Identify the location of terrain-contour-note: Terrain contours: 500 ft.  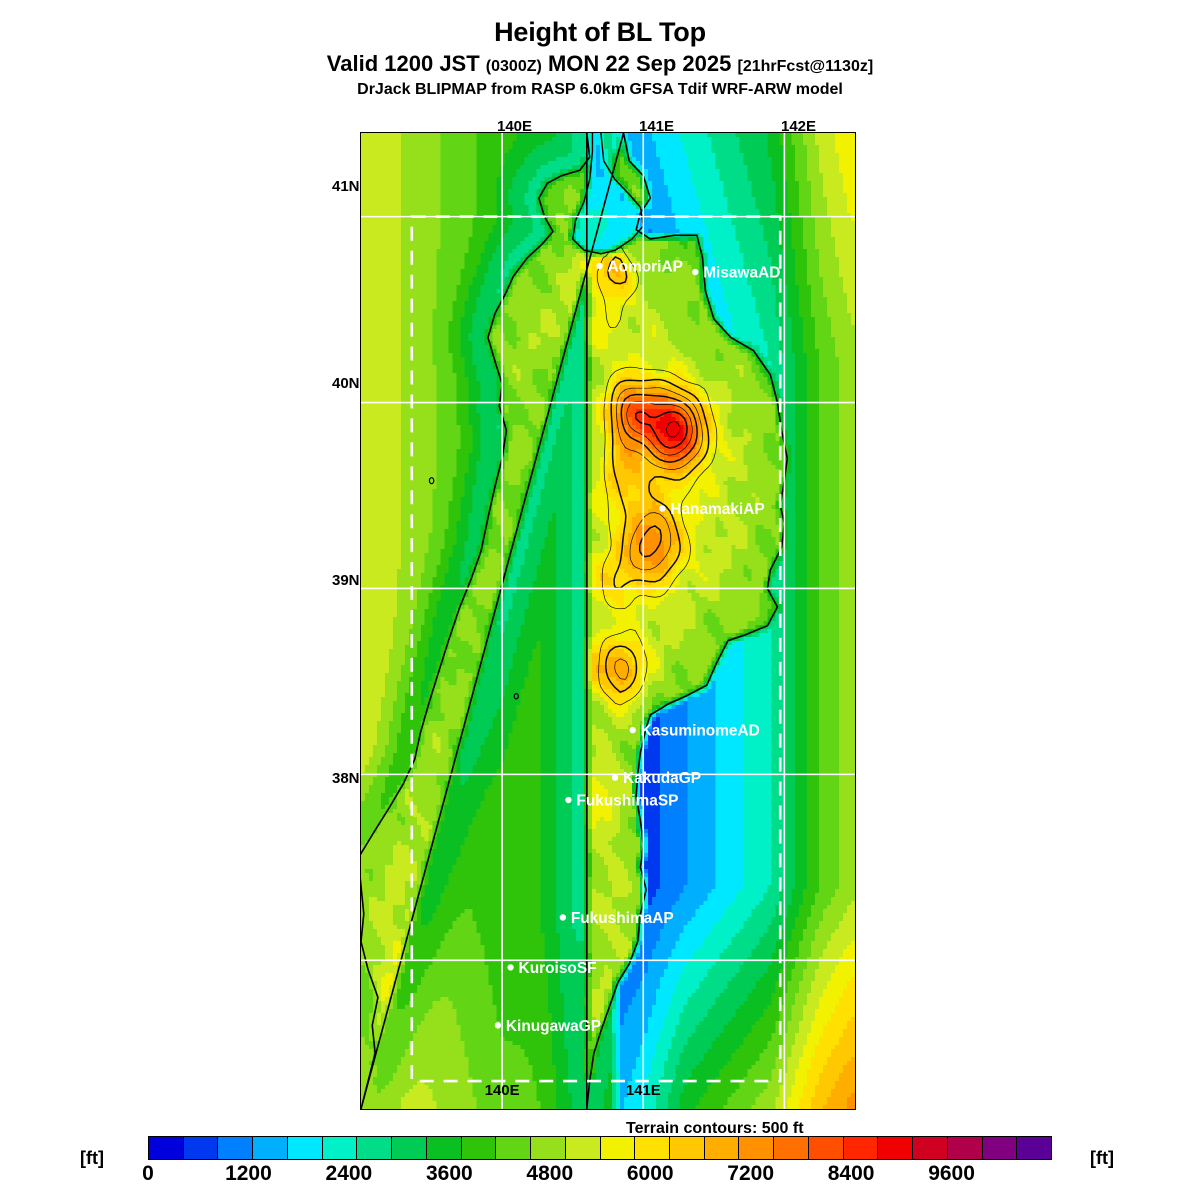
(715, 1128).